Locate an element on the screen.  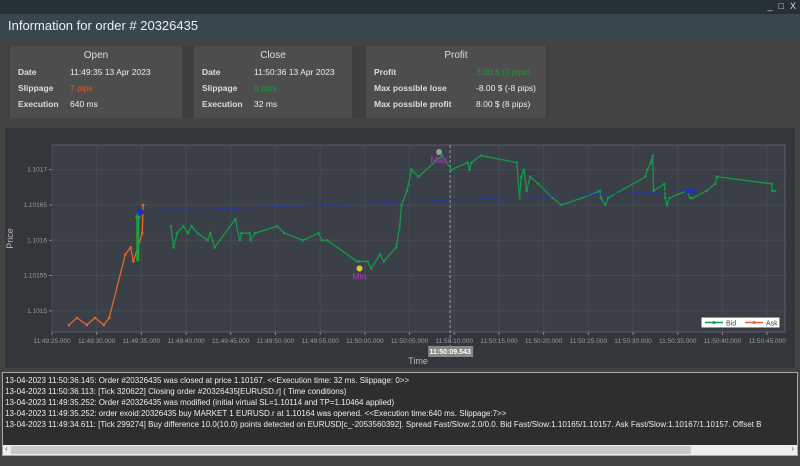
info-value: 11:50:36 13 Apr 2023 is located at coordinates (294, 72).